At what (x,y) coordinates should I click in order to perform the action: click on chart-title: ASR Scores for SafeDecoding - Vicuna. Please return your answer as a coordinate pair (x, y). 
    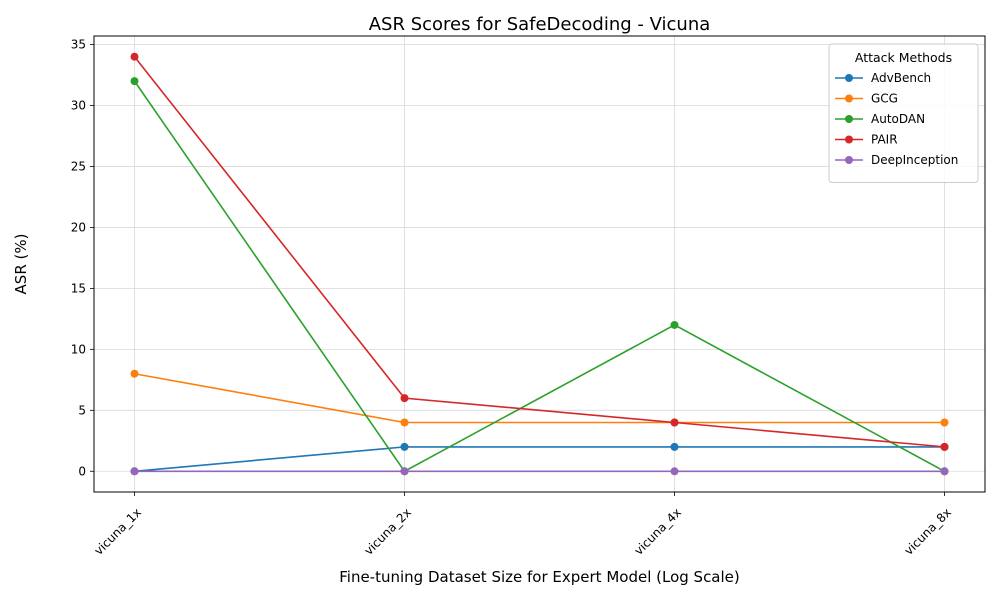
    Looking at the image, I should click on (540, 24).